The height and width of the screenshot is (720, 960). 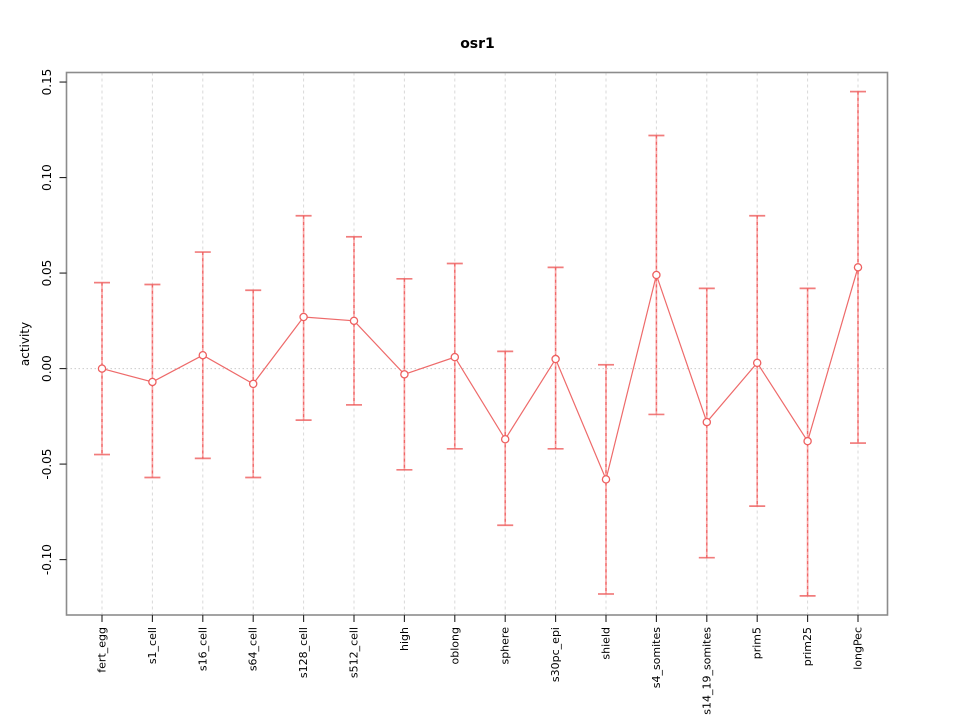 I want to click on y-tick-label: -0.10, so click(x=47, y=559).